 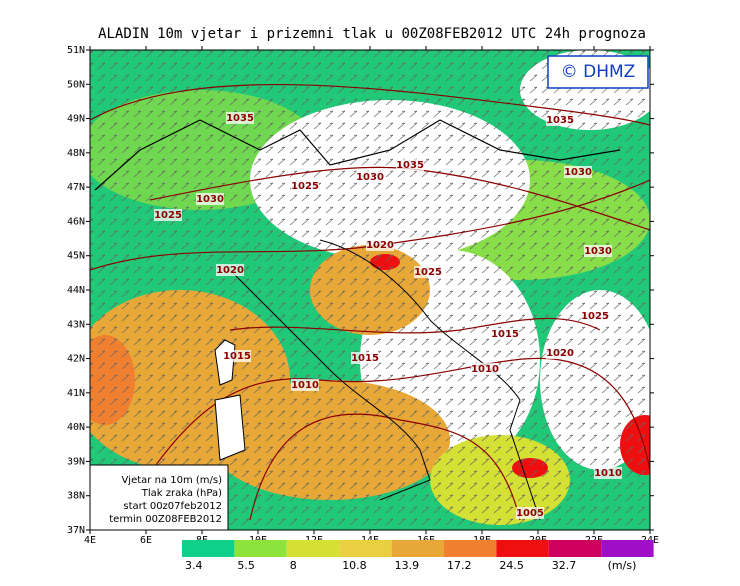 I want to click on lat-label: 48N, so click(x=76, y=153).